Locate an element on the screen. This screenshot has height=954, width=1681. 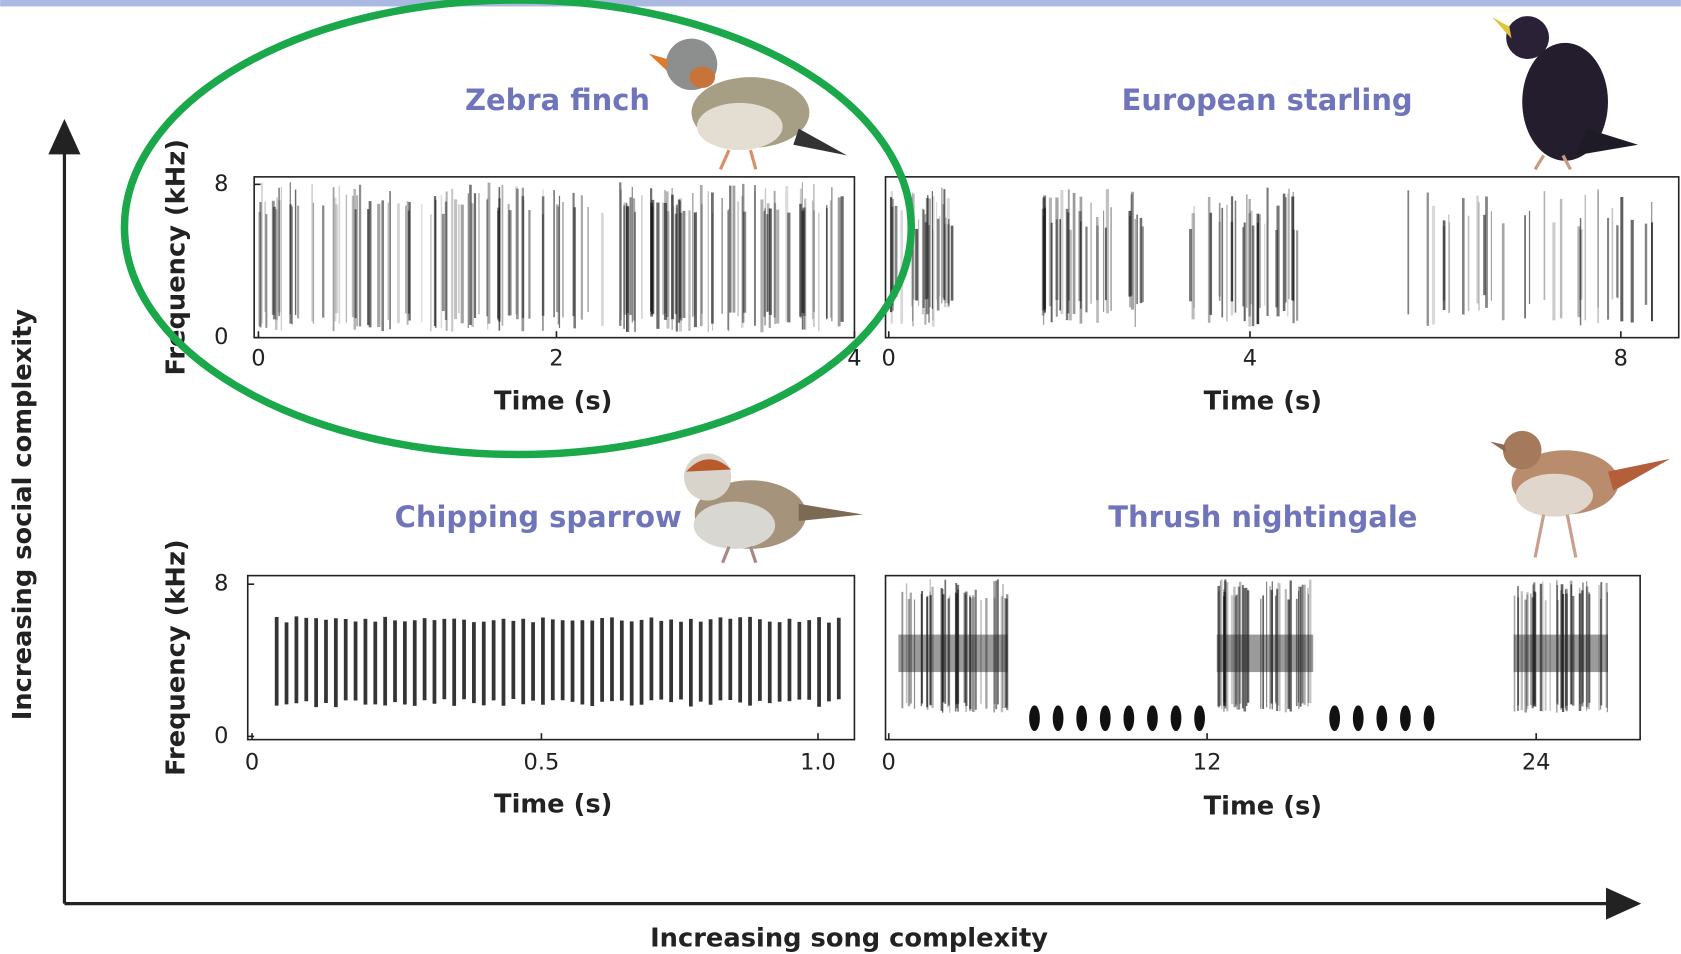
y-label: Frequency (kHz) is located at coordinates (176, 657).